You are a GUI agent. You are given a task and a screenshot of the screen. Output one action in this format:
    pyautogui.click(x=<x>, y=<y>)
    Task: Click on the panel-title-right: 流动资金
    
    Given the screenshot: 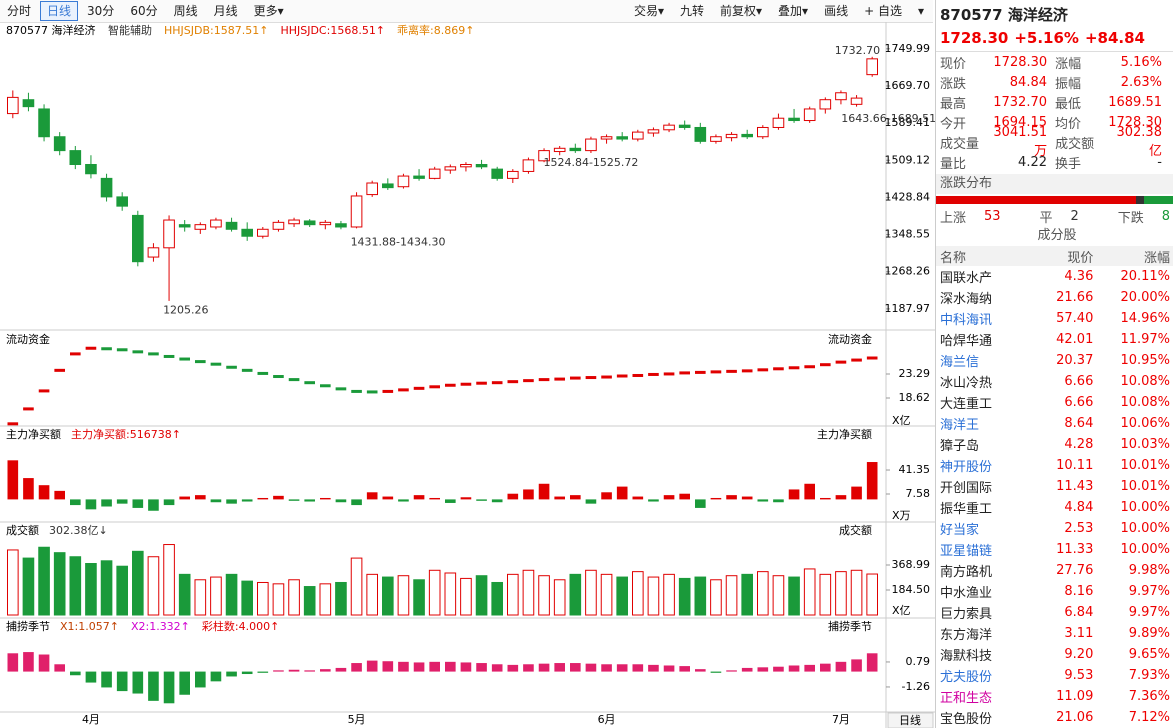 What is the action you would take?
    pyautogui.click(x=850, y=339)
    